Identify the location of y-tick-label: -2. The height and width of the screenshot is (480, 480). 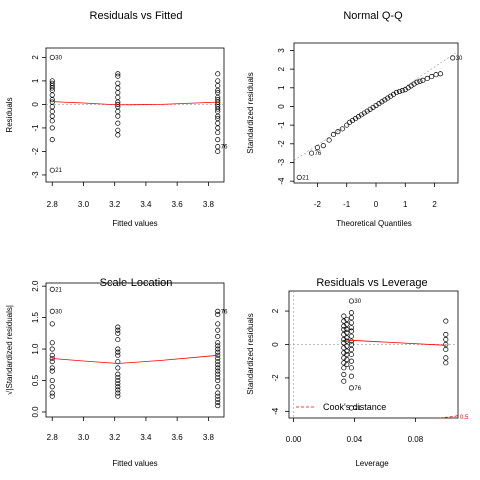
(275, 378).